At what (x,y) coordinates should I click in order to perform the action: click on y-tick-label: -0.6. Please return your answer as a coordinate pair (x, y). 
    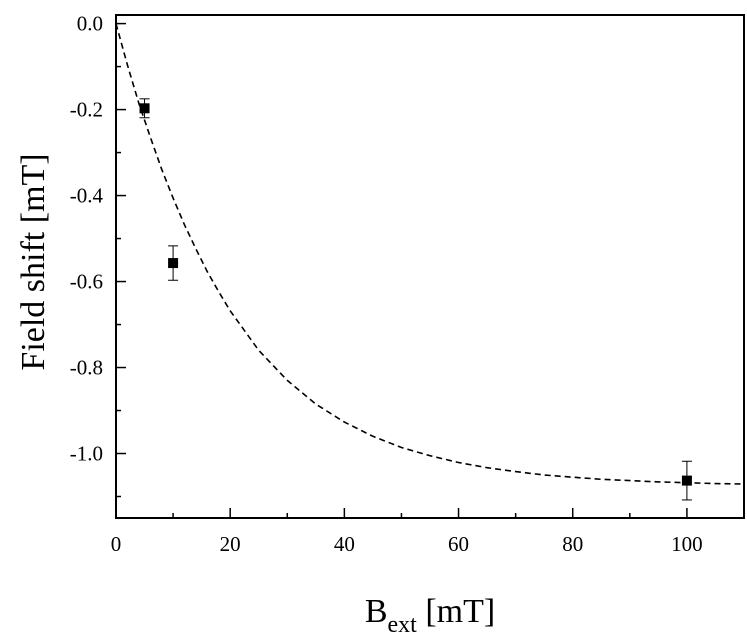
    Looking at the image, I should click on (86, 282).